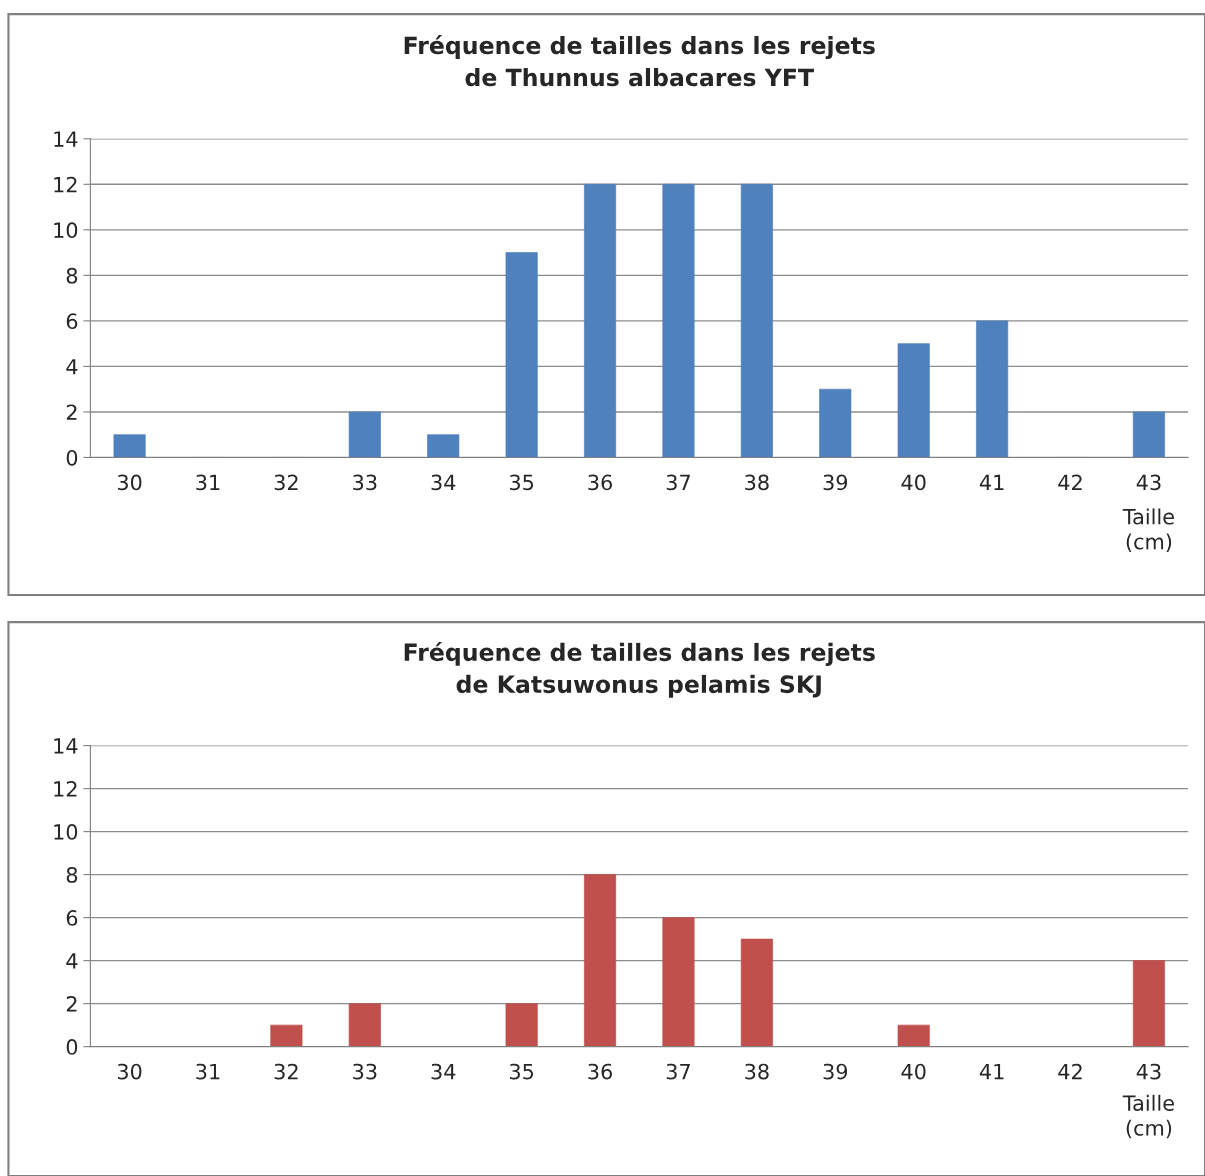 The width and height of the screenshot is (1205, 1176). I want to click on chart-title: Fréquence de tailles dans les rejets de Thunnus albacares YFT, so click(639, 61).